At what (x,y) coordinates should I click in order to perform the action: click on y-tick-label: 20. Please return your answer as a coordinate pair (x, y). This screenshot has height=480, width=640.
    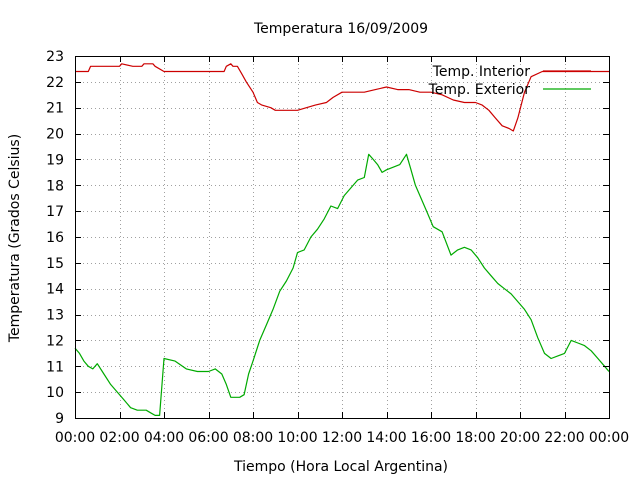
    Looking at the image, I should click on (55, 135).